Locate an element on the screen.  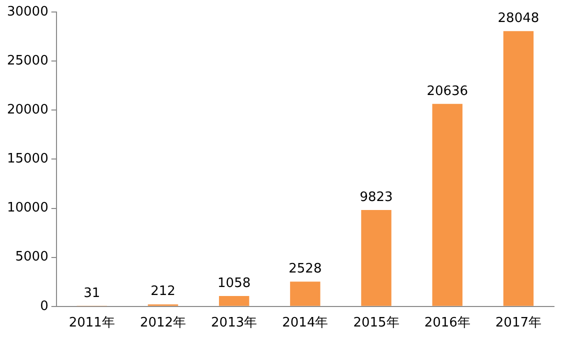
x-tick-label: 2011年 is located at coordinates (91, 323).